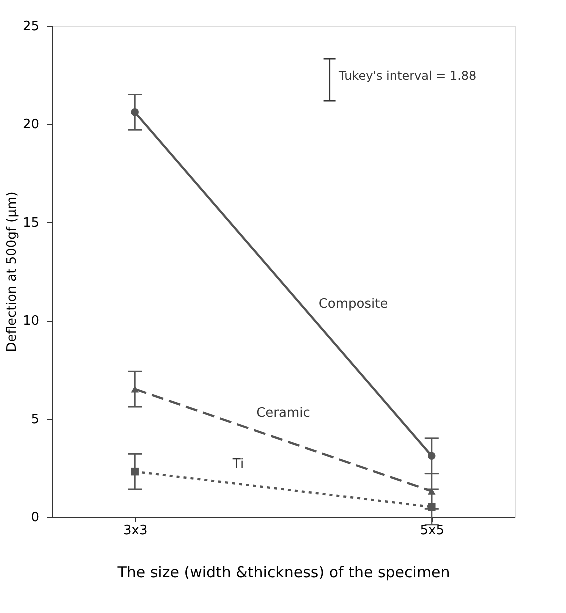 The width and height of the screenshot is (566, 613). Describe the element at coordinates (31, 223) in the screenshot. I see `y-tick-label: 15` at that location.